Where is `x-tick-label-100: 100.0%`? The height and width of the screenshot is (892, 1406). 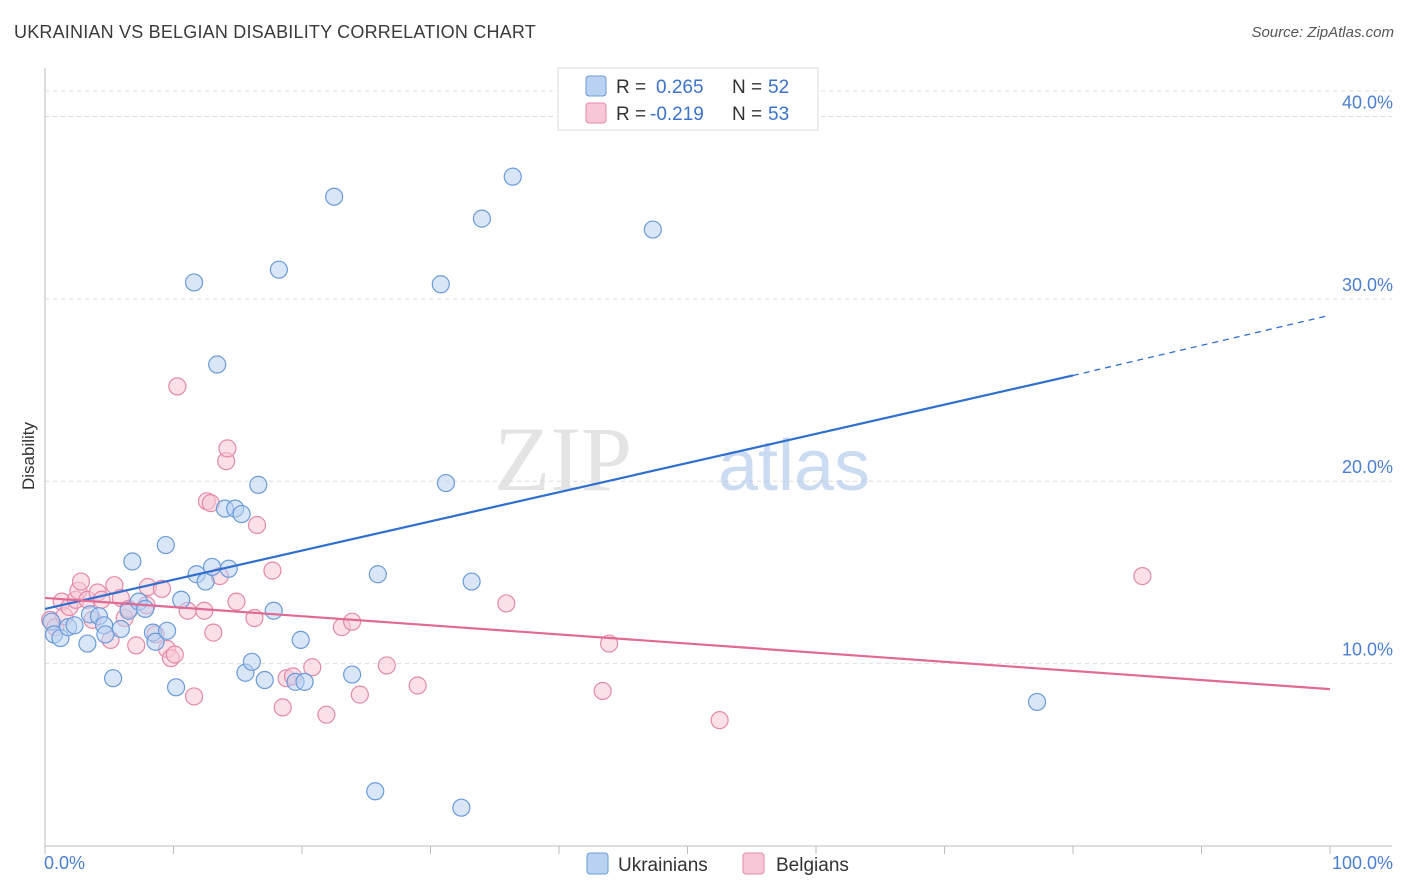 x-tick-label-100: 100.0% is located at coordinates (1362, 863).